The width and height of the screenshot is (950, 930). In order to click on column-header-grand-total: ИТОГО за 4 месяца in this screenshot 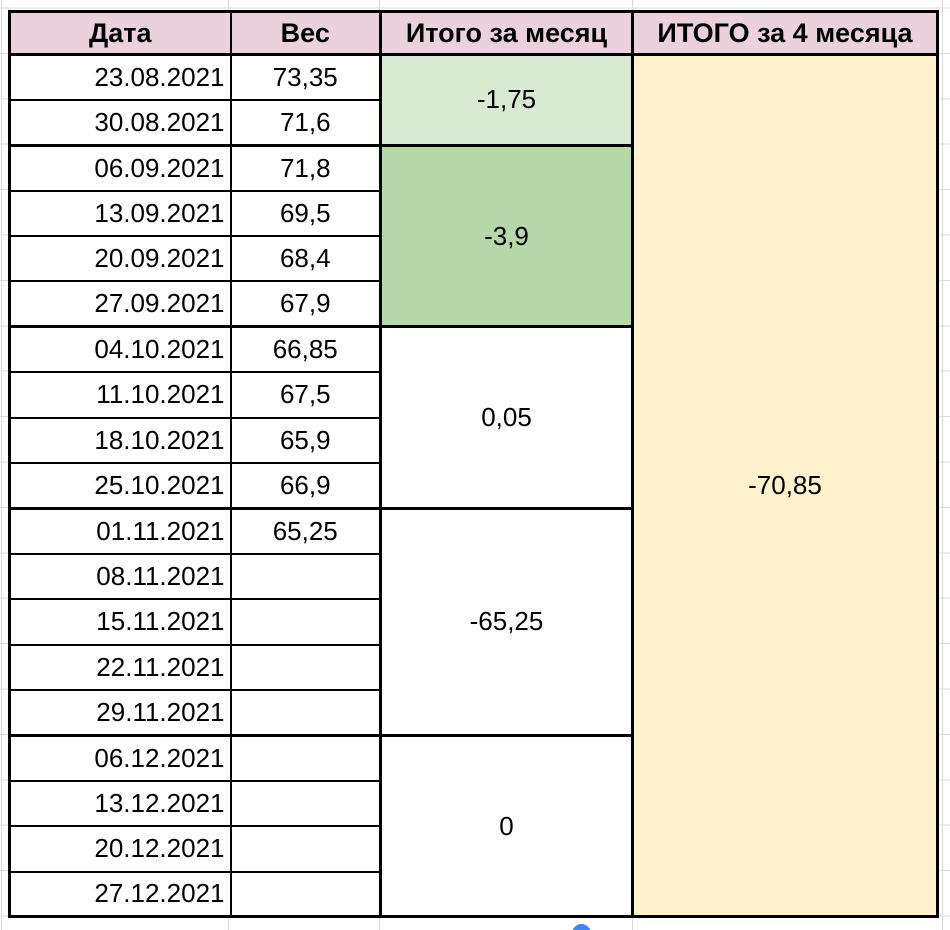, I will do `click(785, 33)`.